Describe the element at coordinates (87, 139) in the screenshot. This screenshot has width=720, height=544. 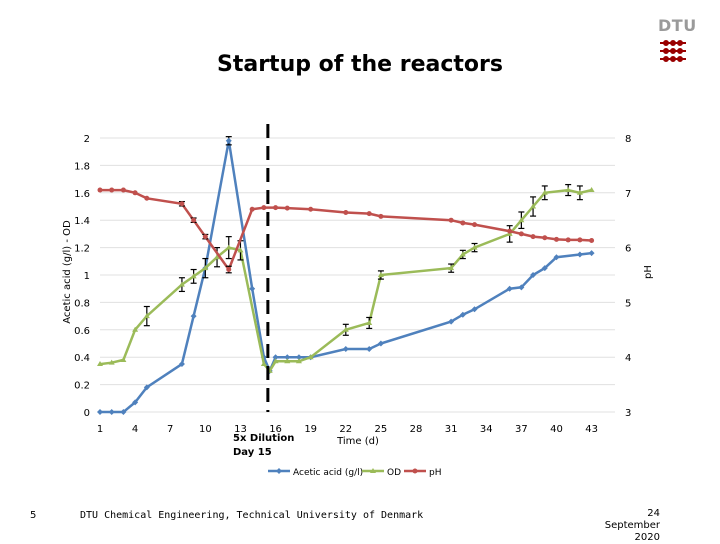
I see `y-tick-left: 2` at that location.